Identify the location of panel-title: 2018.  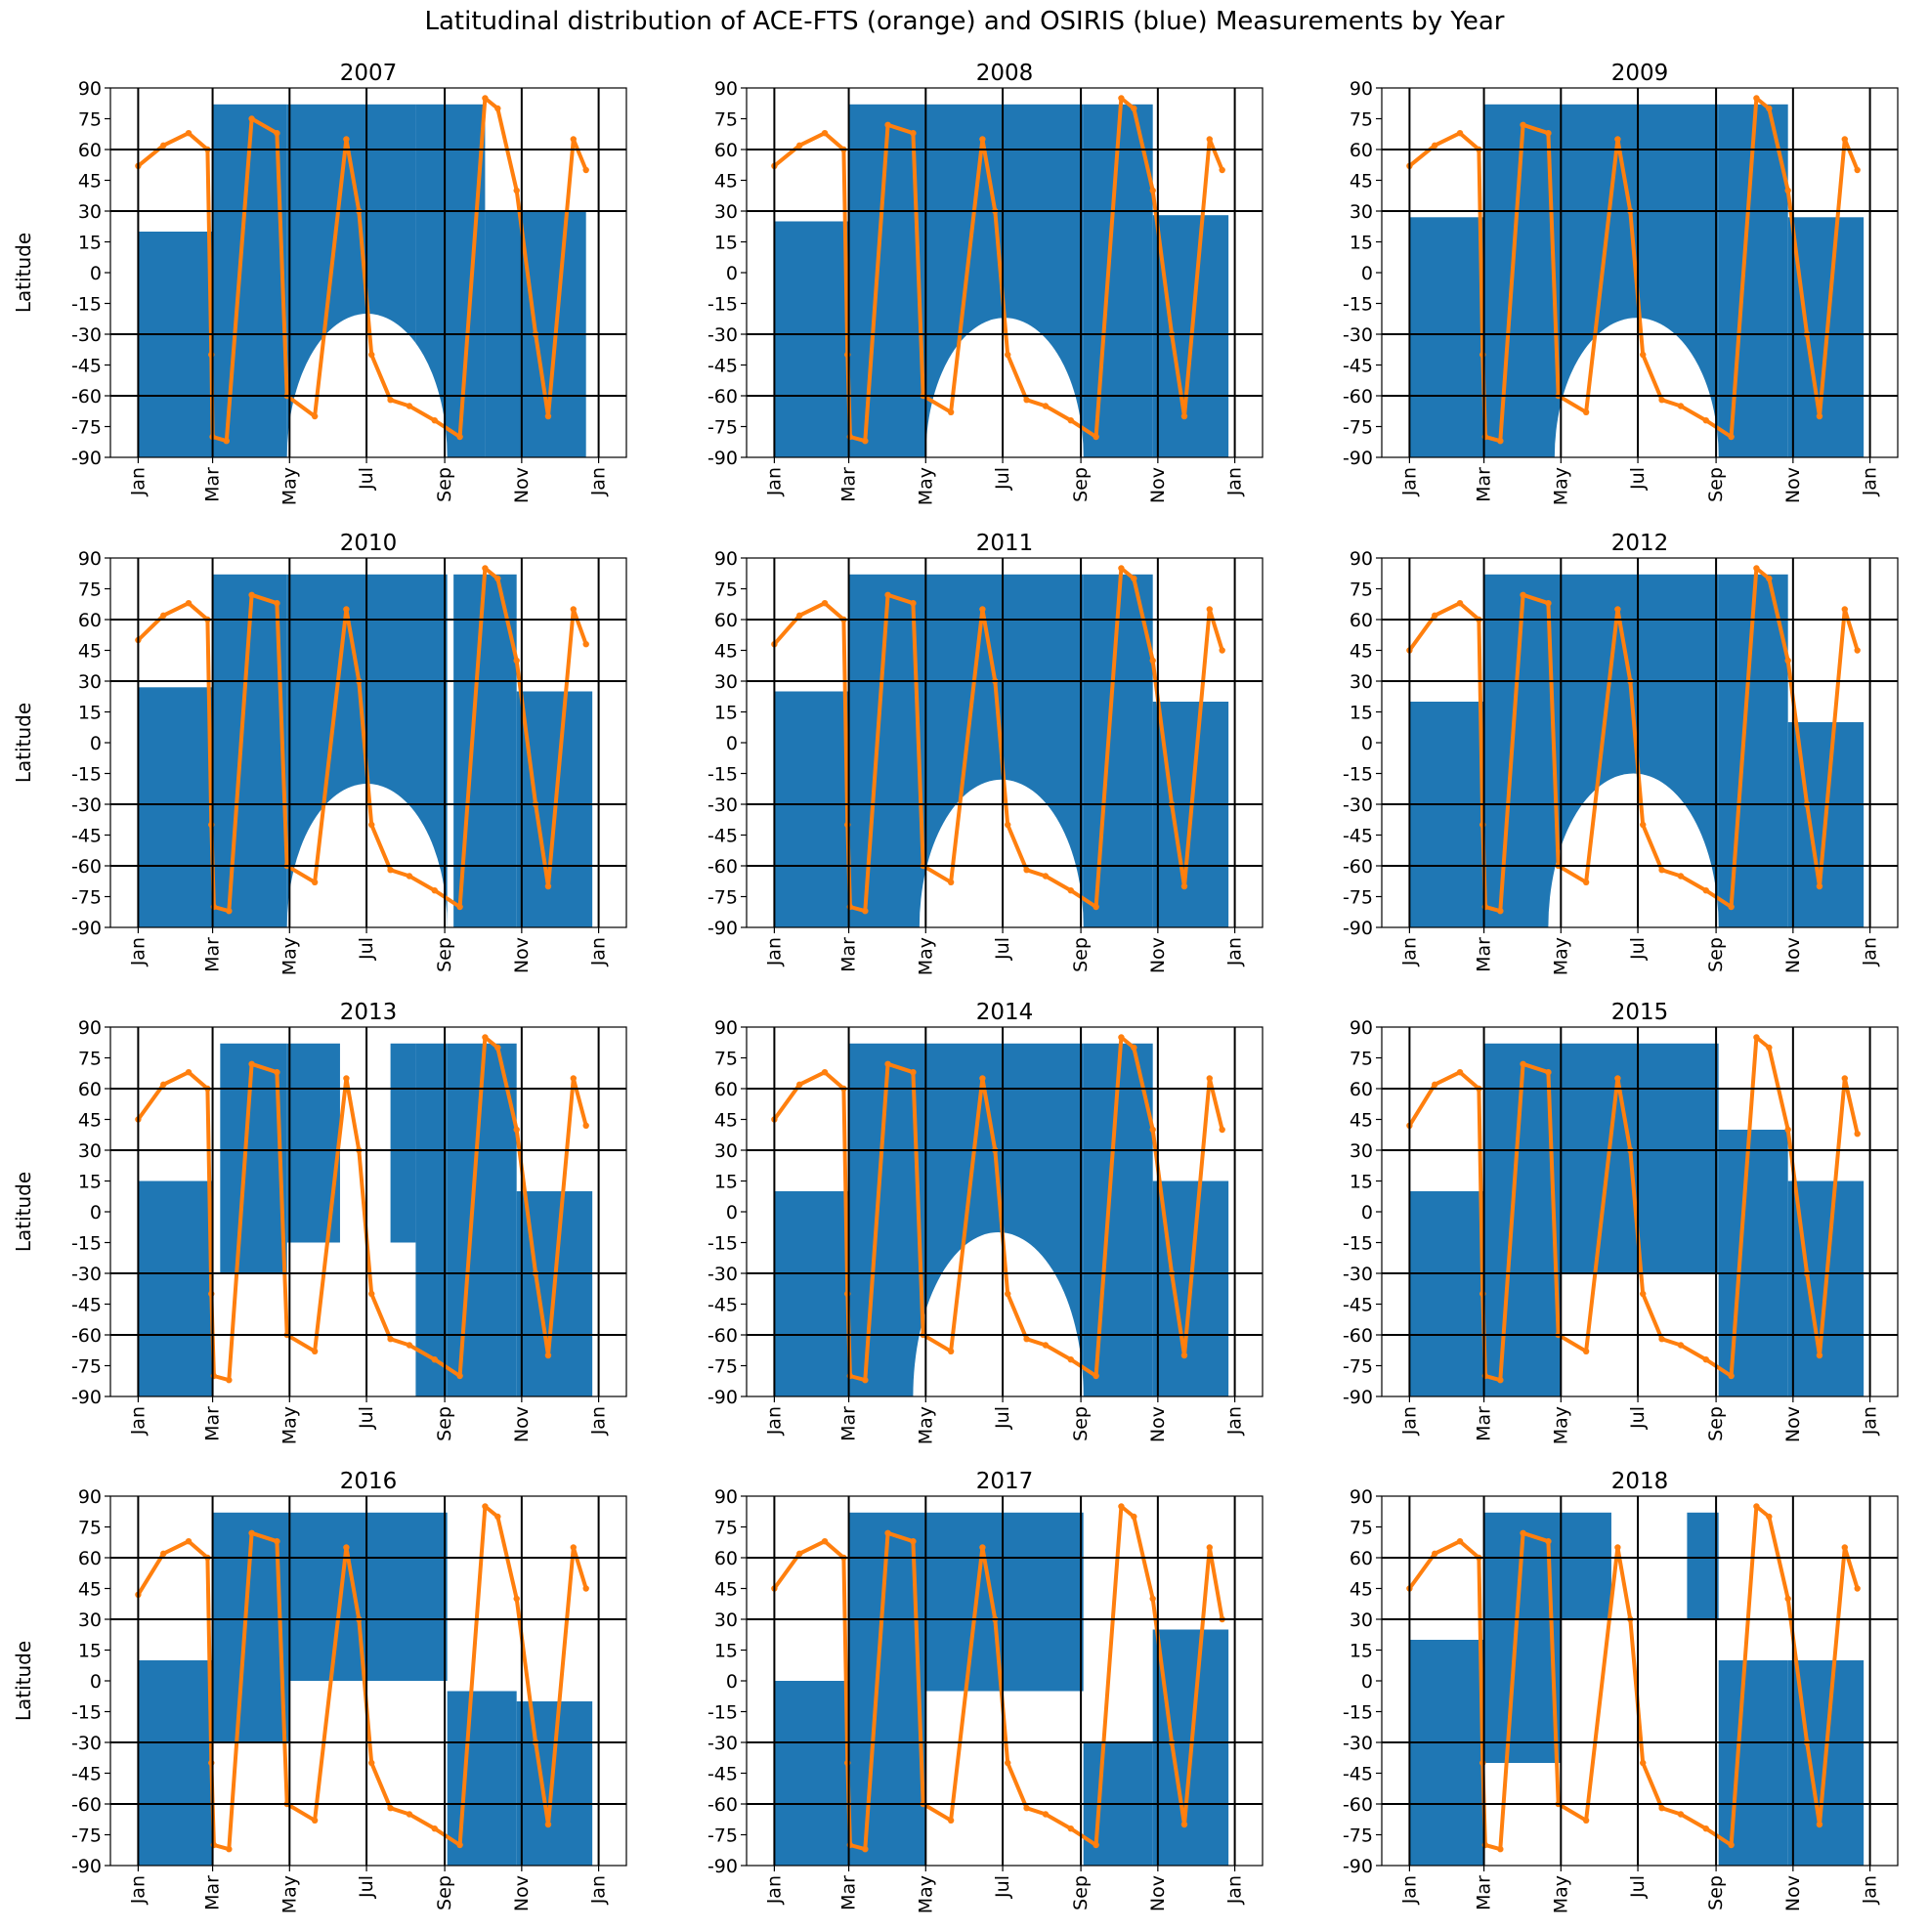
(1640, 1482).